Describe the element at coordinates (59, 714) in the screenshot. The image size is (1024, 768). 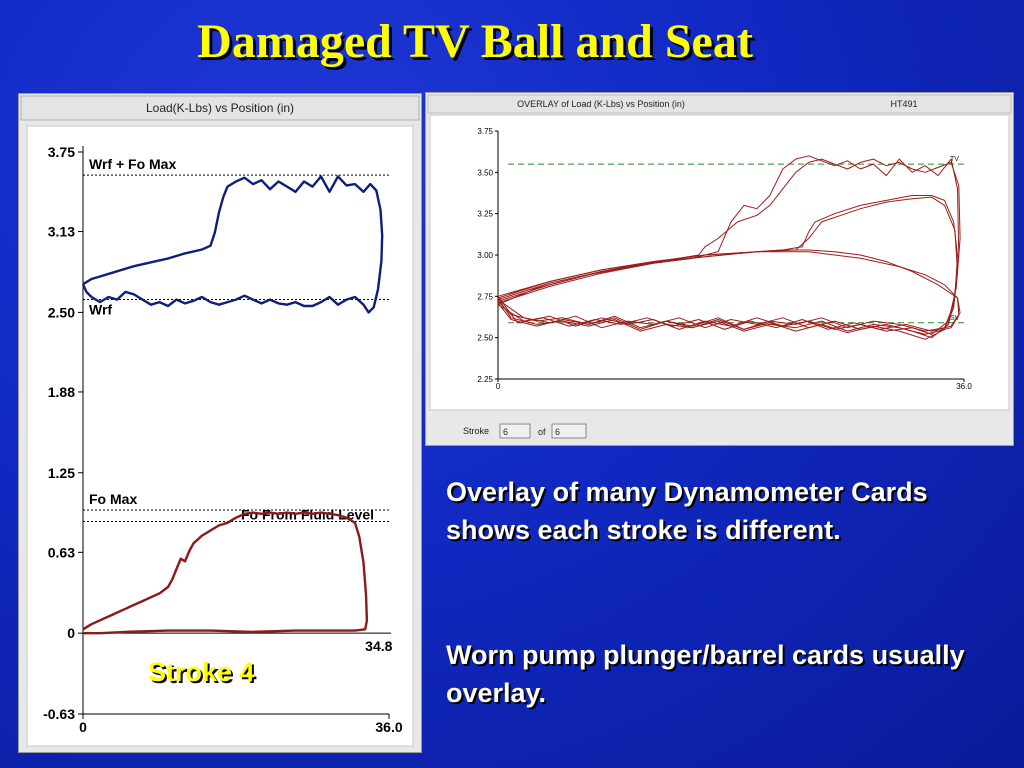
I see `y-tick-label: -0.63` at that location.